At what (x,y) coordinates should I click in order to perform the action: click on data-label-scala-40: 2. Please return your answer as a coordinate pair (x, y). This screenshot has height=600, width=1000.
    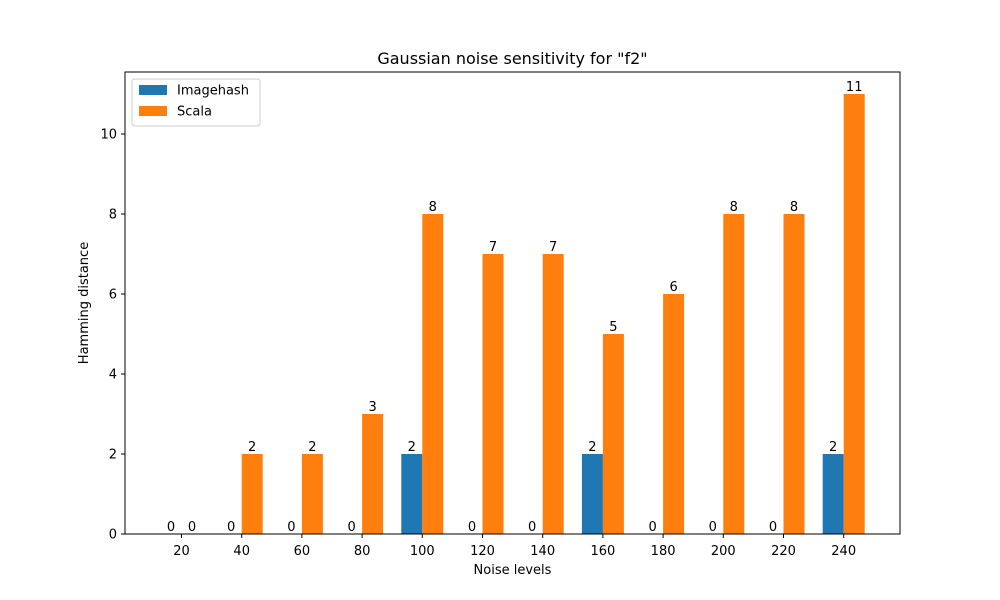
    Looking at the image, I should click on (252, 447).